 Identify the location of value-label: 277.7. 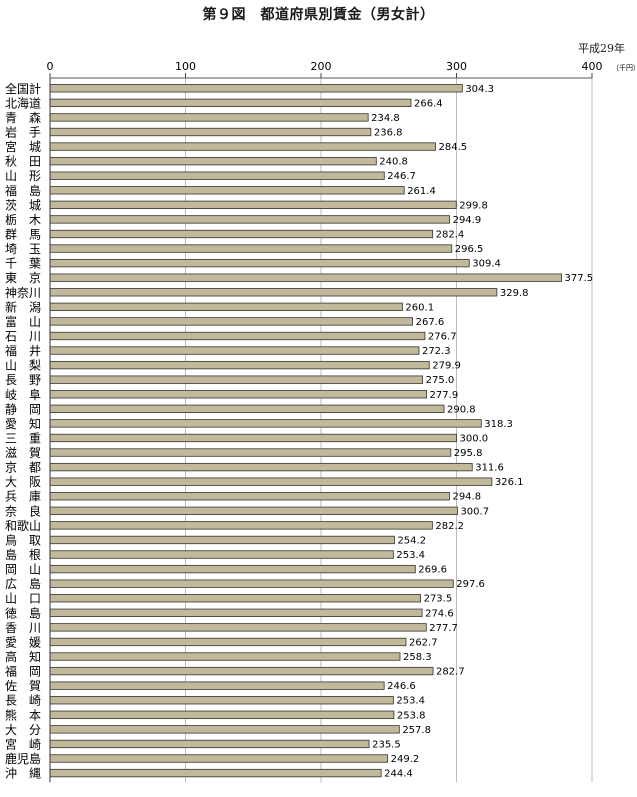
(443, 628).